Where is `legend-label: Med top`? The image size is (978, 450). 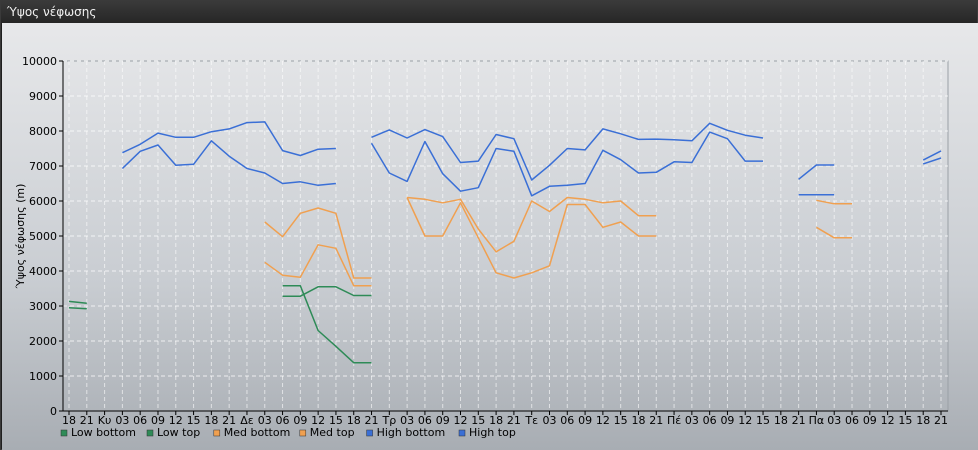
legend-label: Med top is located at coordinates (332, 432).